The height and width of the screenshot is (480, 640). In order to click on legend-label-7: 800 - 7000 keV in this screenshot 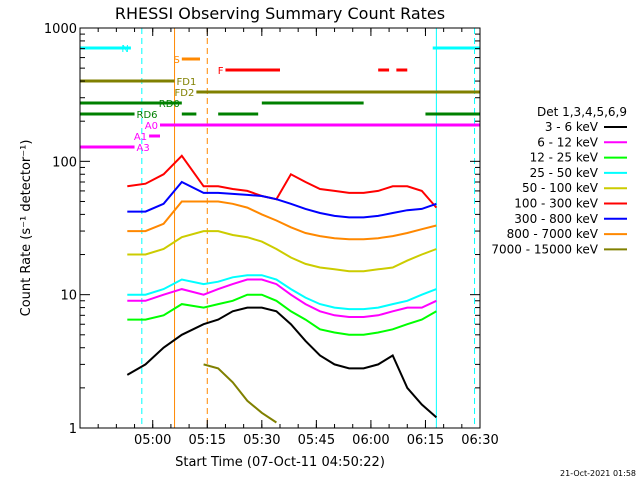, I will do `click(553, 234)`.